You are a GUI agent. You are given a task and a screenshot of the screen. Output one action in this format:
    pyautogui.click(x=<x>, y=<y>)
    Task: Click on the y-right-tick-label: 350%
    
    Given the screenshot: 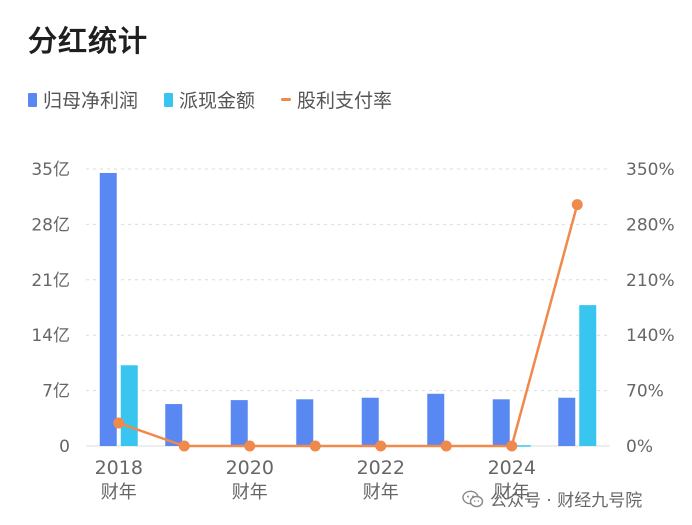 What is the action you would take?
    pyautogui.click(x=650, y=170)
    